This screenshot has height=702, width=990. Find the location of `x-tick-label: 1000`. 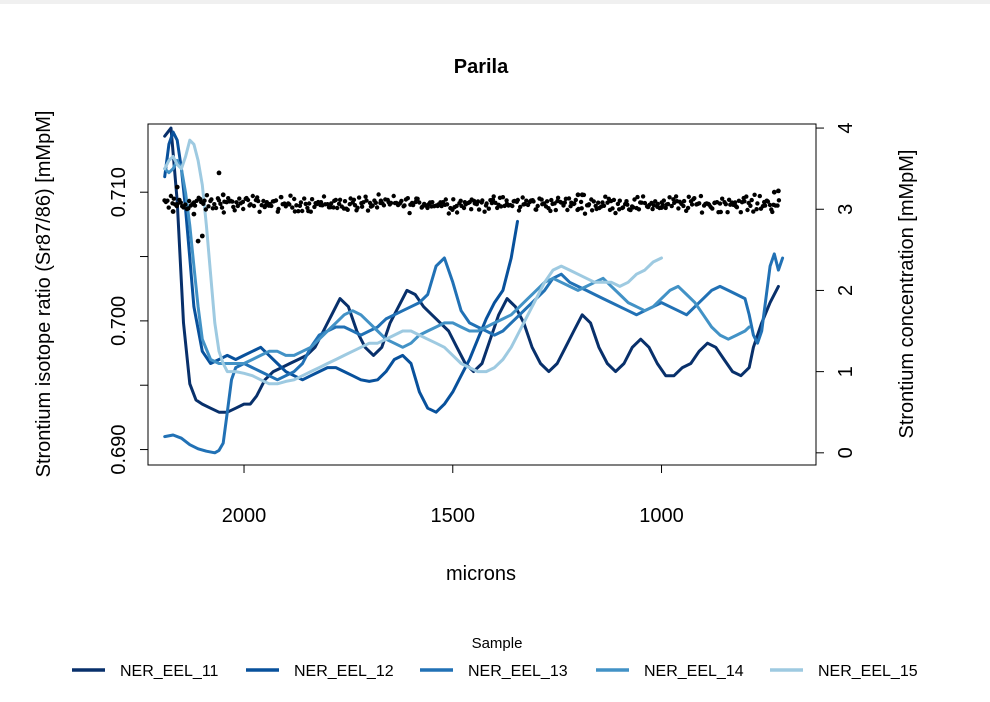

x-tick-label: 1000 is located at coordinates (661, 516).